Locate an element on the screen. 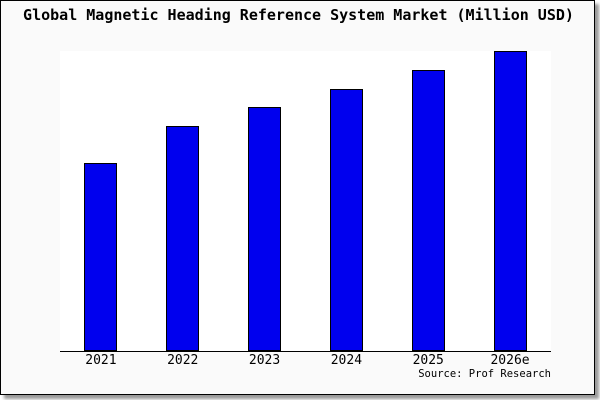  bar-2023 is located at coordinates (265, 229).